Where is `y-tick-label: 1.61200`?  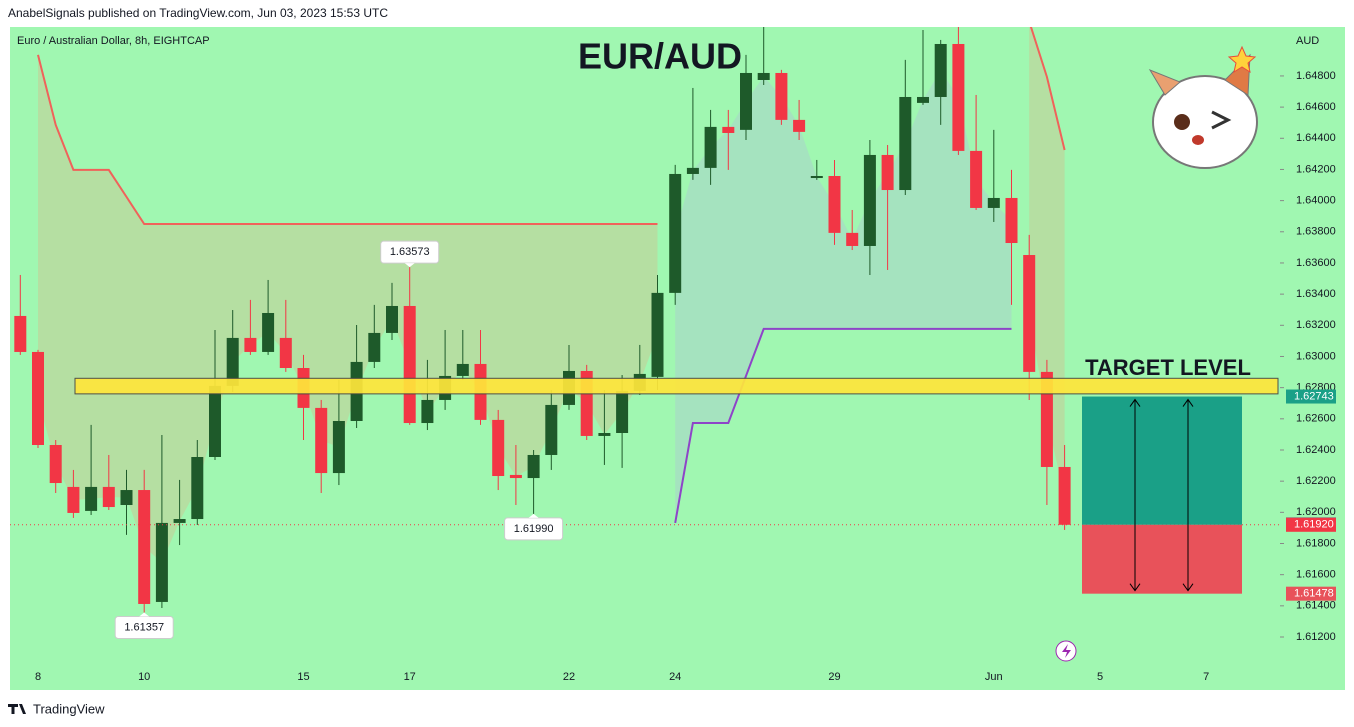
y-tick-label: 1.61200 is located at coordinates (1316, 637).